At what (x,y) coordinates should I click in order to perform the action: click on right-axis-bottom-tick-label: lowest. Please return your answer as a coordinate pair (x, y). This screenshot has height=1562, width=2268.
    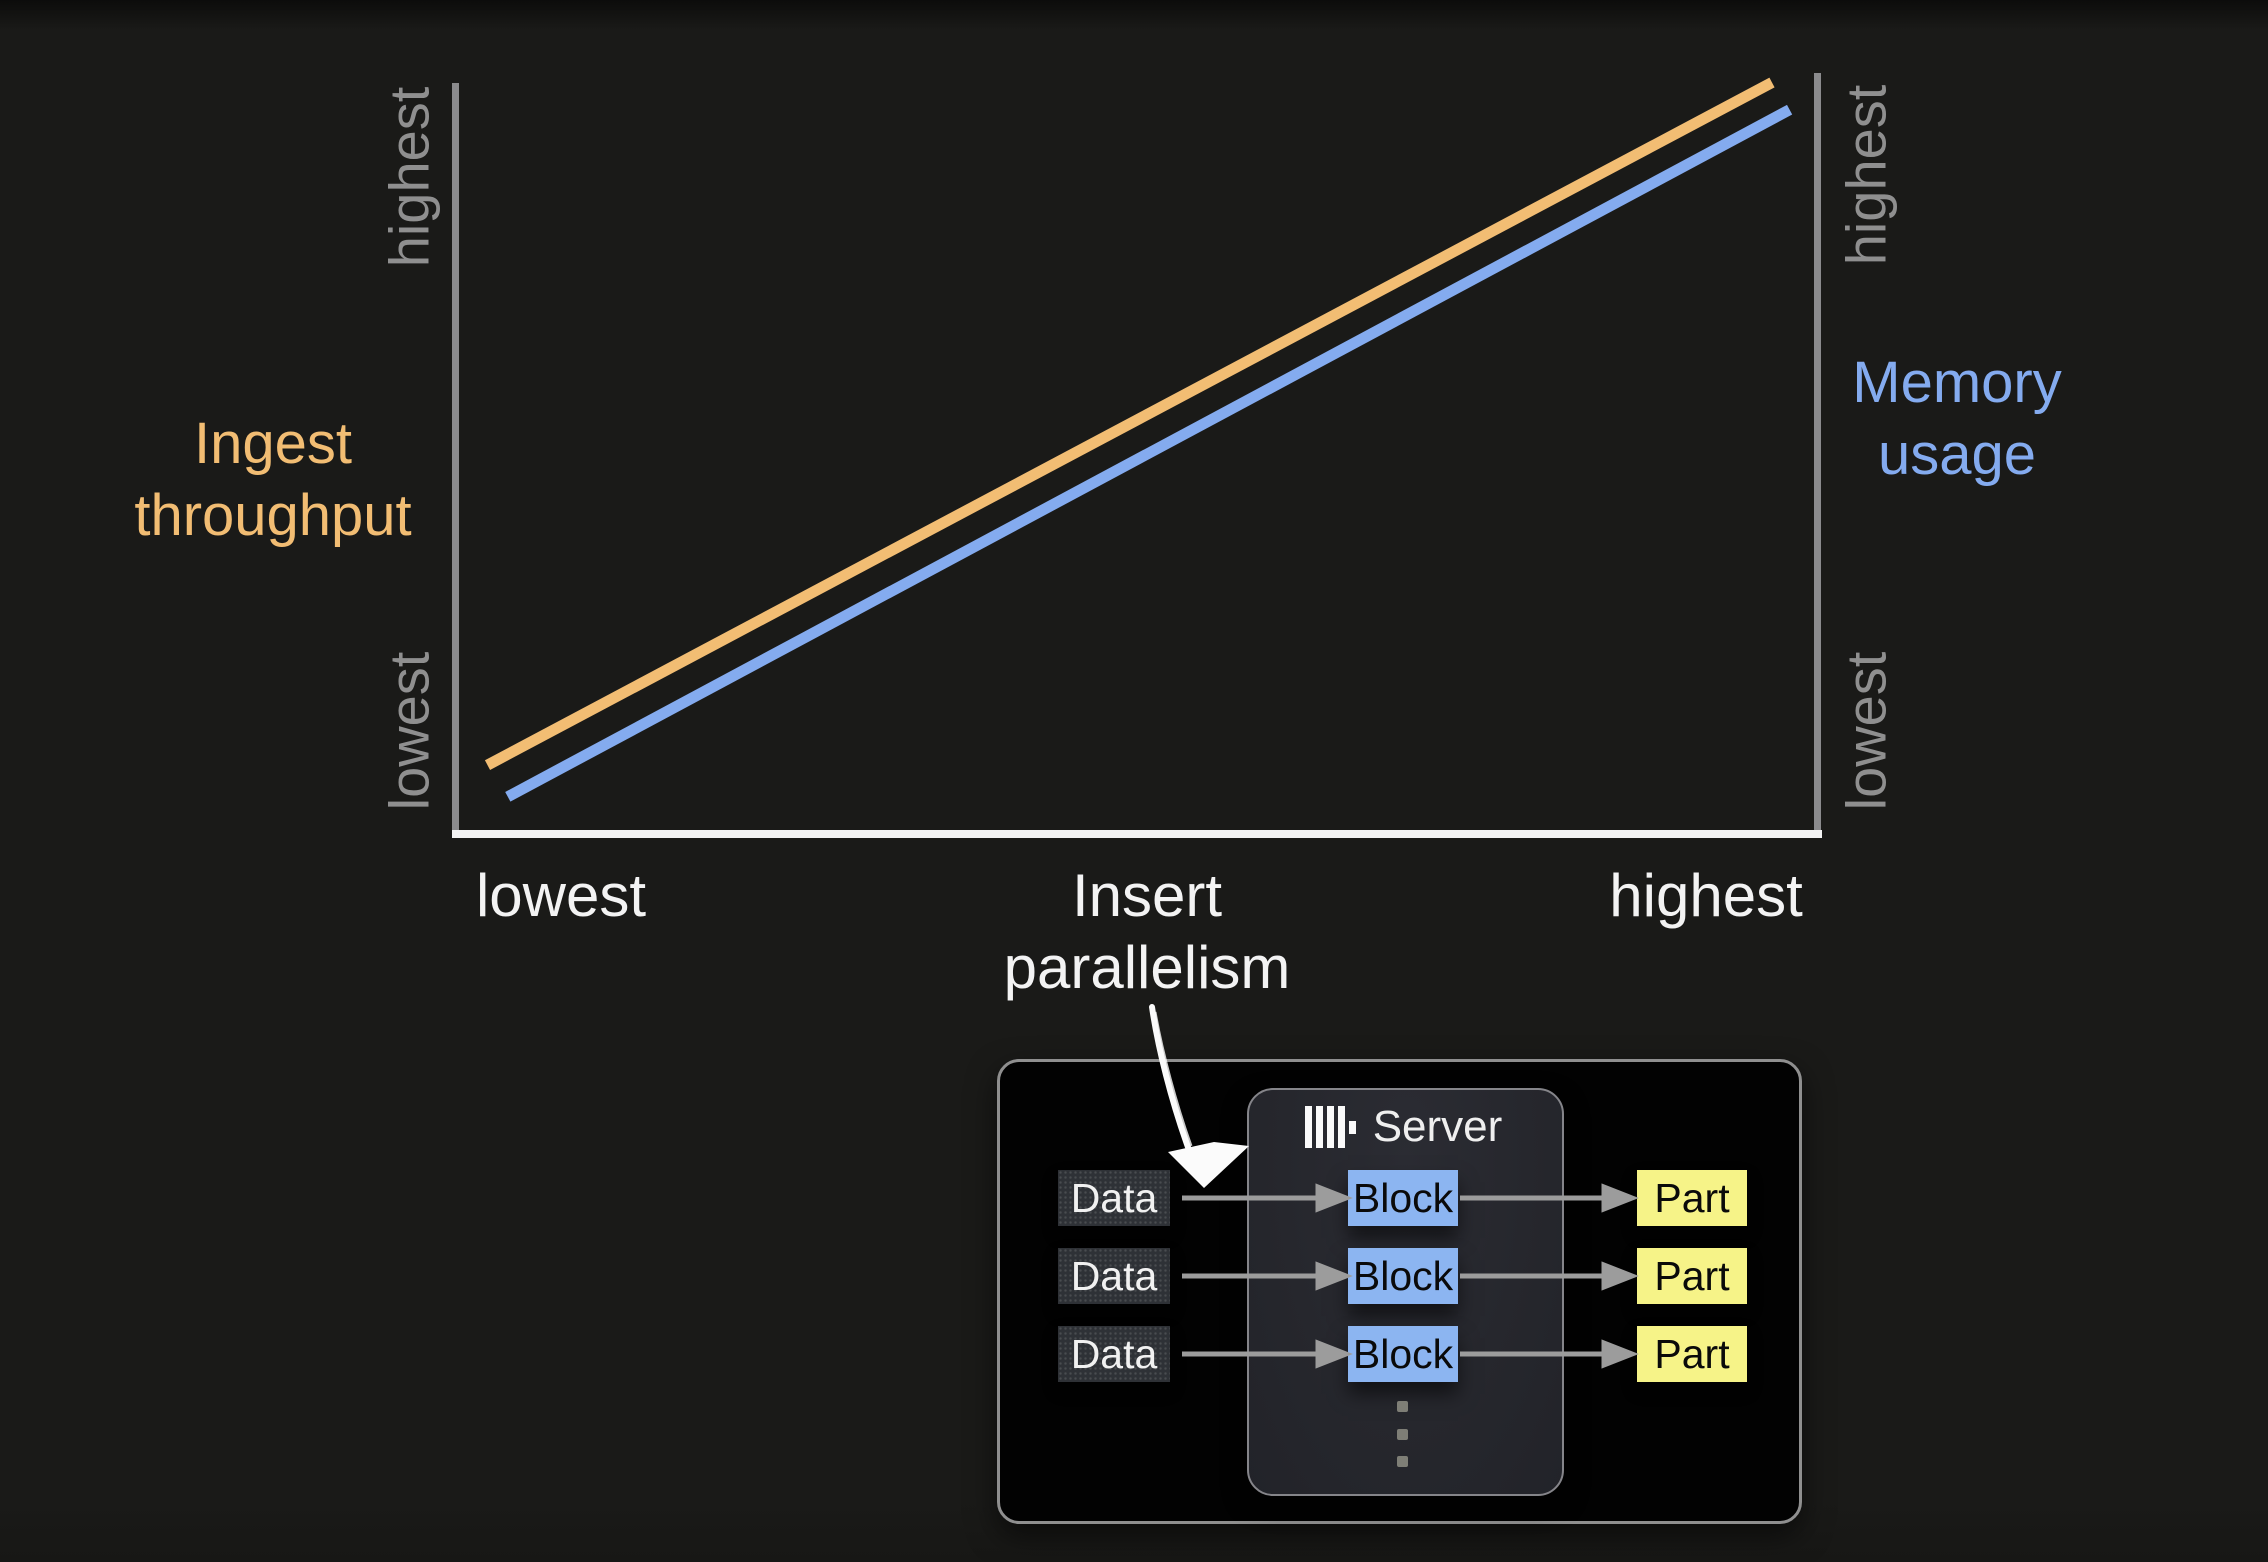
    Looking at the image, I should click on (1866, 731).